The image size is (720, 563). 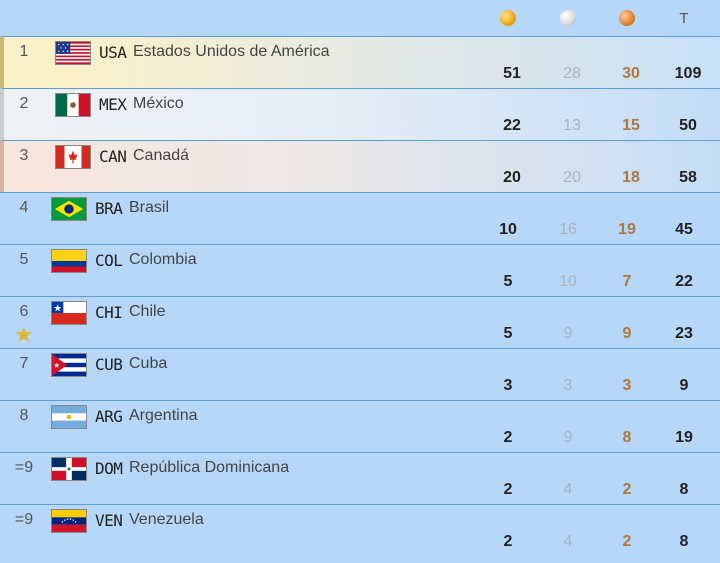 I want to click on usa-flag-icon, so click(x=73, y=53).